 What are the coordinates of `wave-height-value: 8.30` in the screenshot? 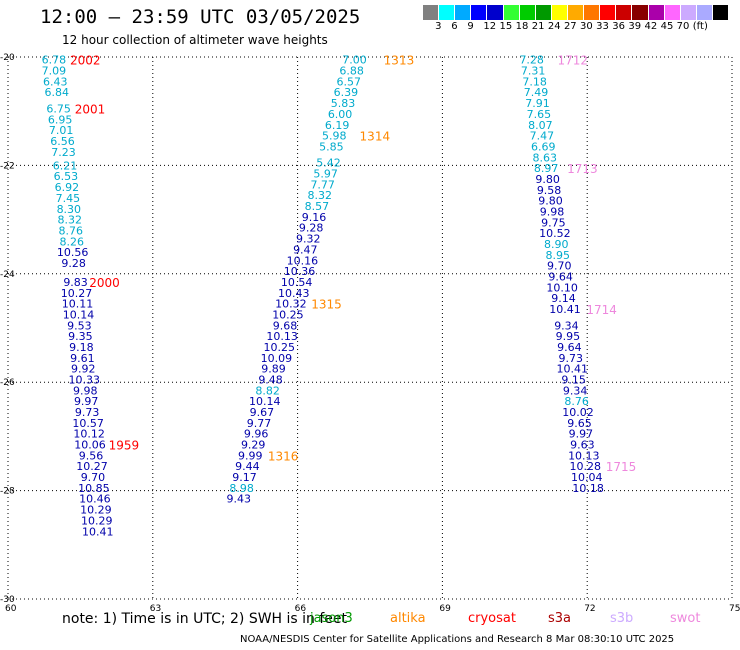 It's located at (69, 209).